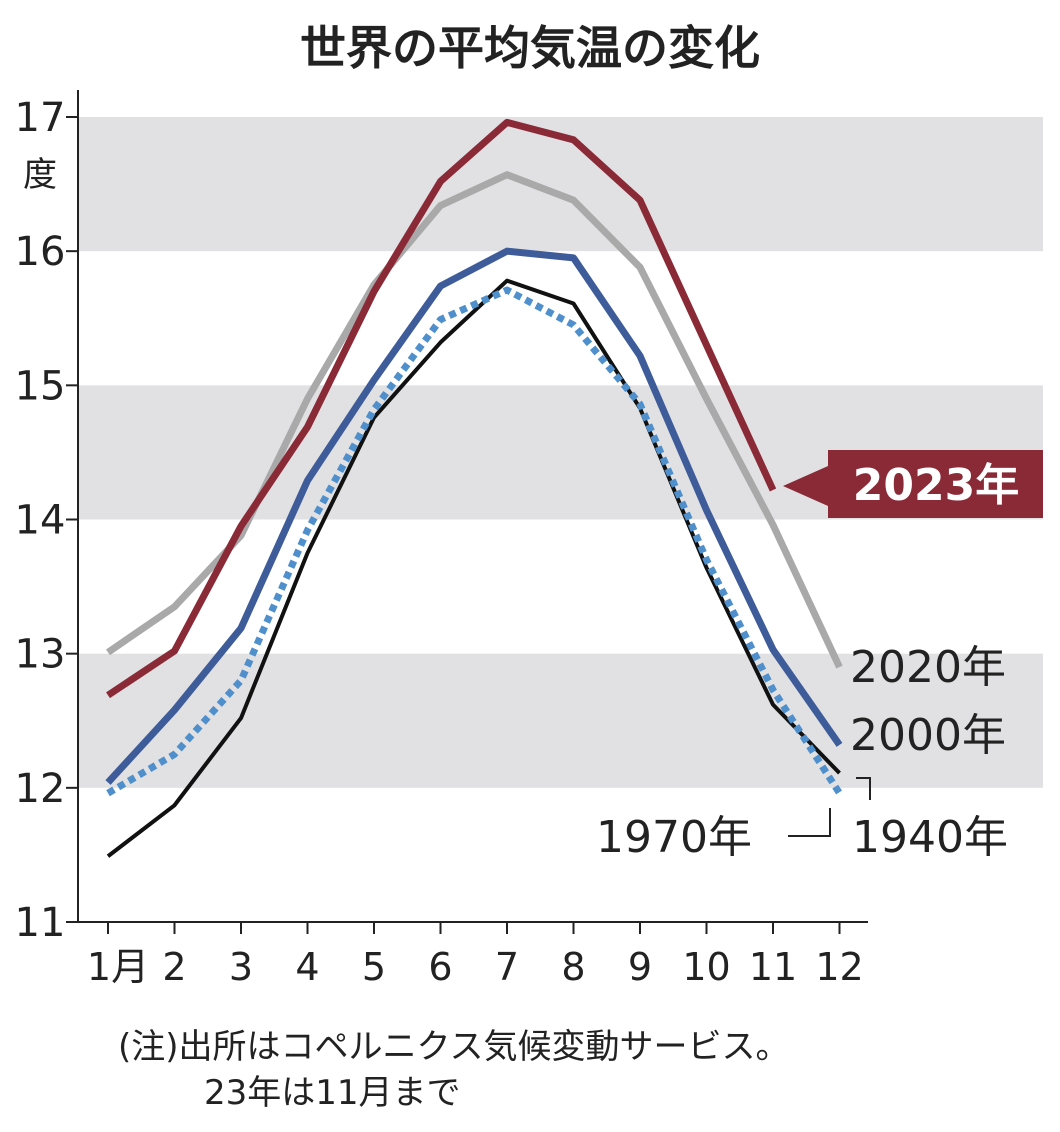 The width and height of the screenshot is (1060, 1132). What do you see at coordinates (440, 967) in the screenshot?
I see `x-tick-label: 6` at bounding box center [440, 967].